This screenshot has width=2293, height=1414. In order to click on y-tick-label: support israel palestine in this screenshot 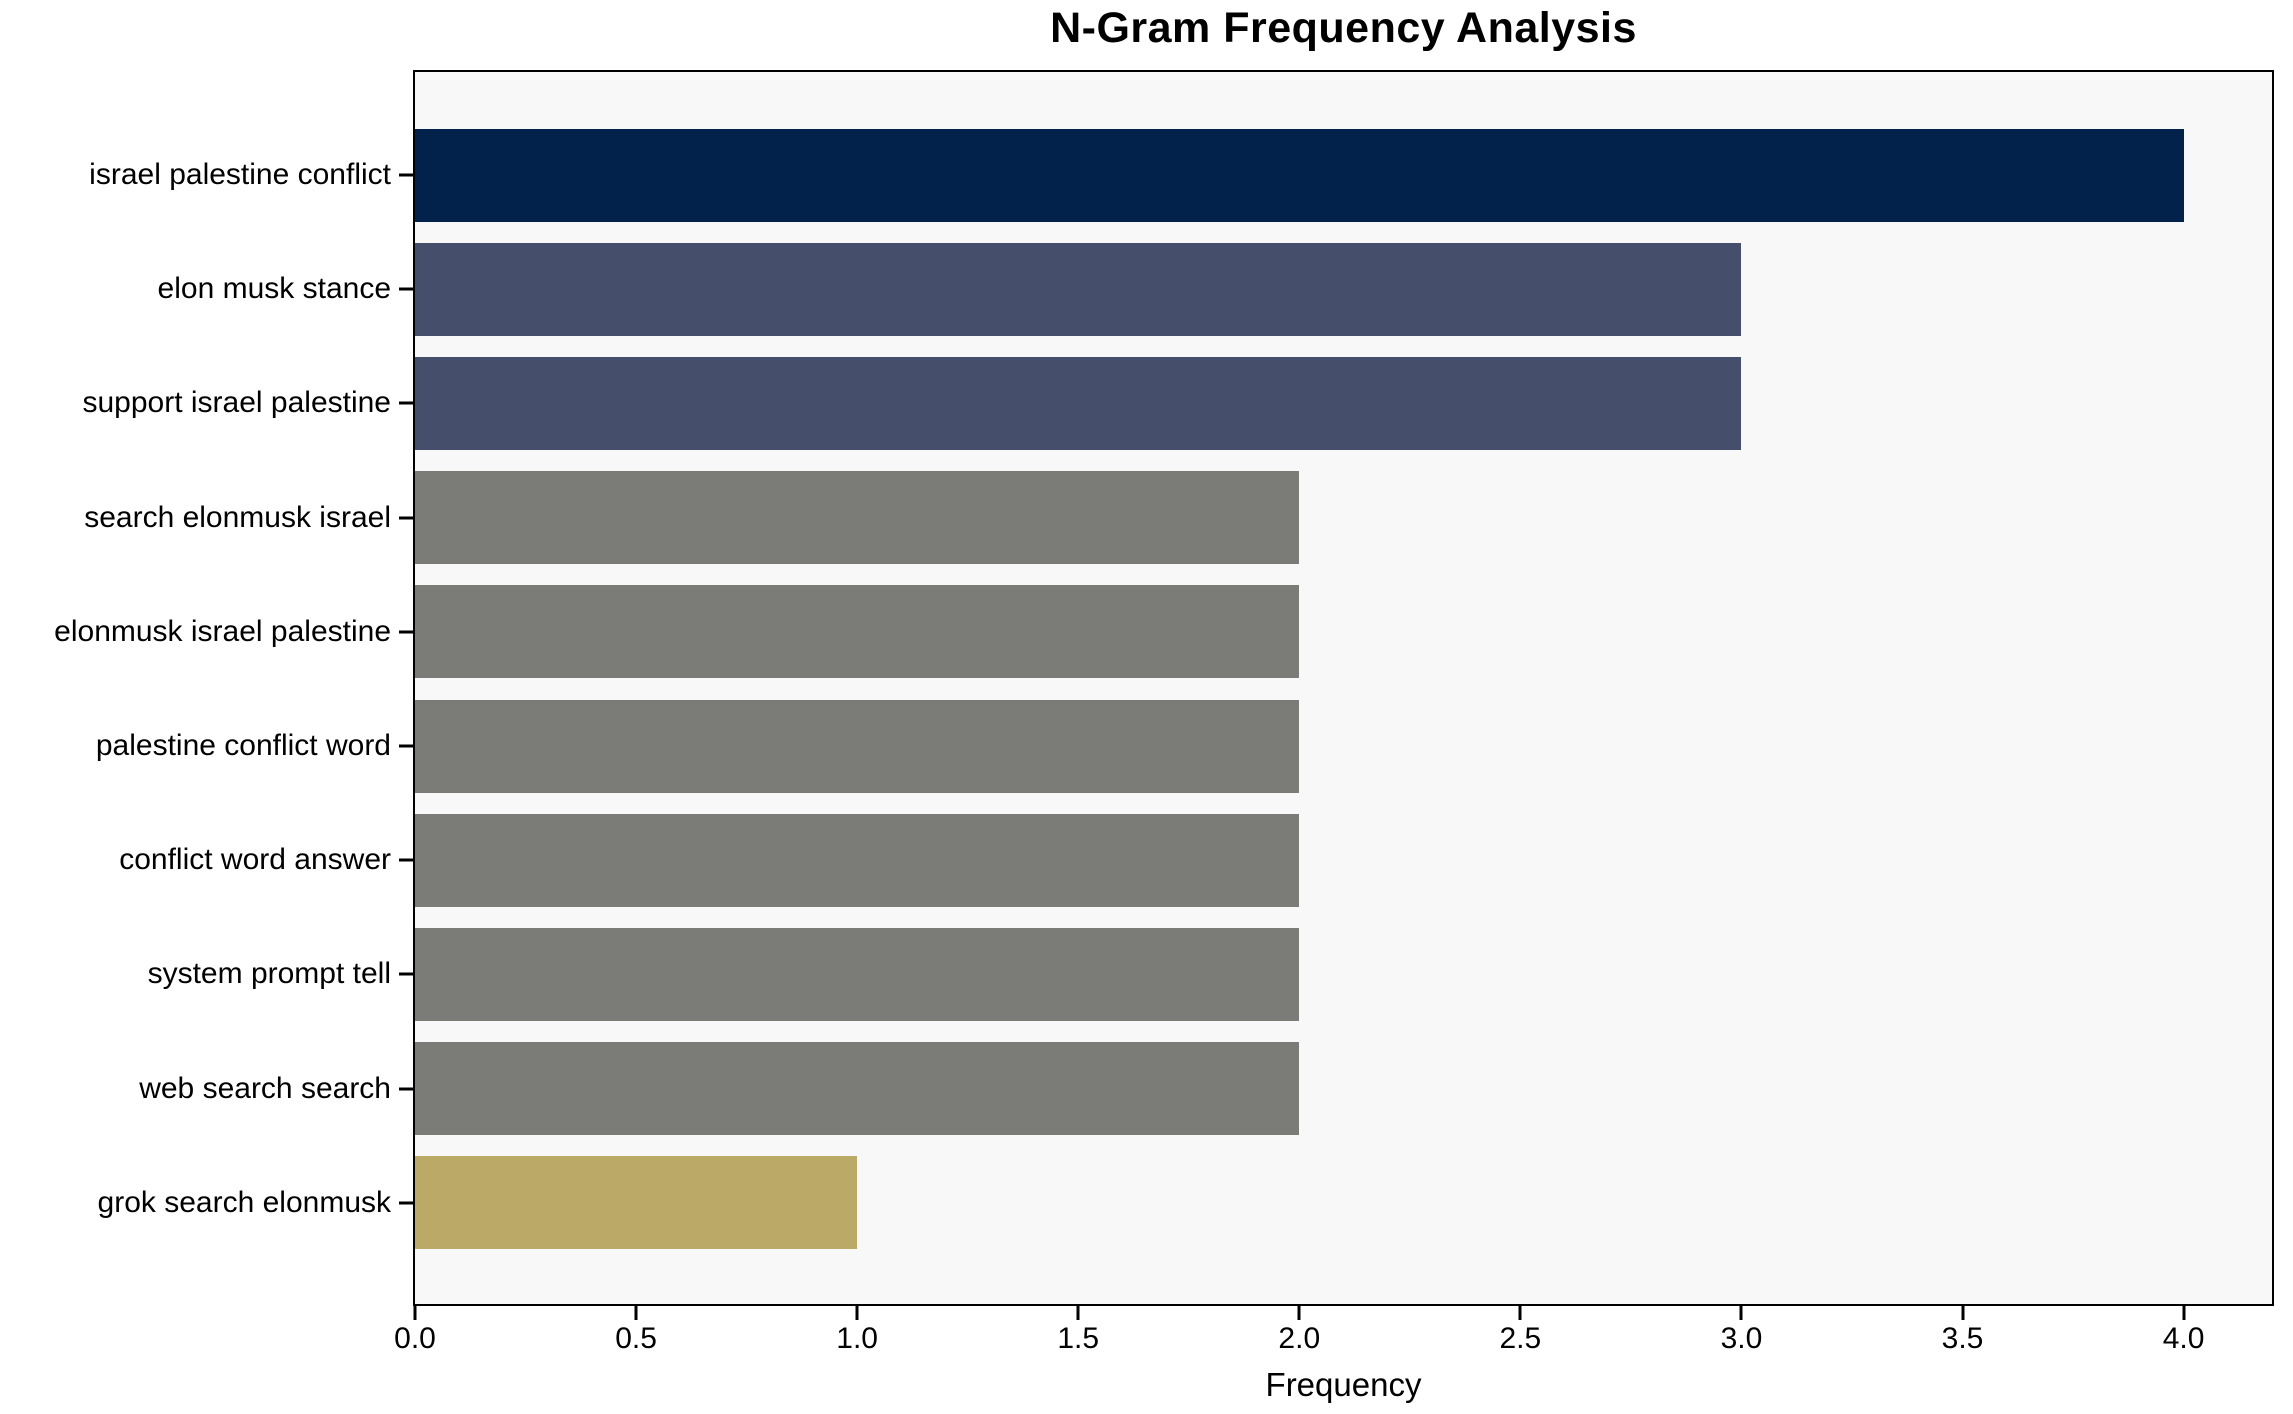, I will do `click(236, 403)`.